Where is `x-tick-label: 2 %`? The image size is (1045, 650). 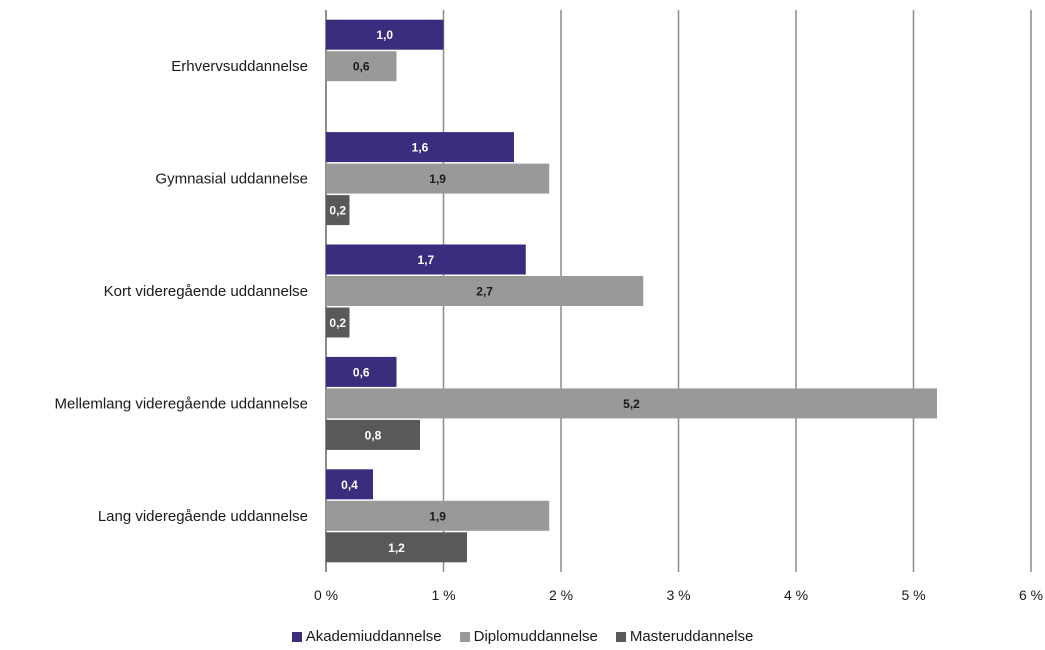 x-tick-label: 2 % is located at coordinates (561, 595).